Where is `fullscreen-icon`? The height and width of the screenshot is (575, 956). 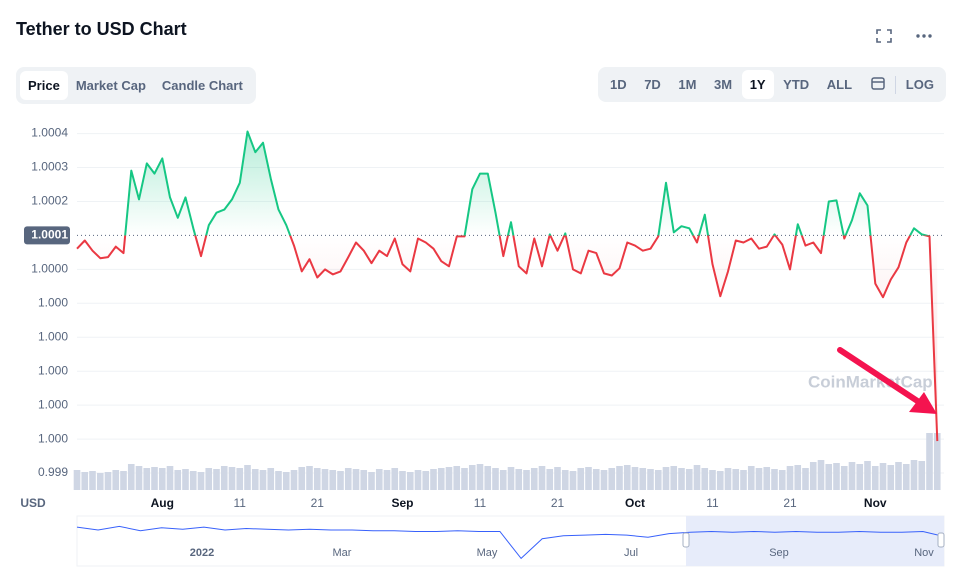
fullscreen-icon is located at coordinates (884, 36).